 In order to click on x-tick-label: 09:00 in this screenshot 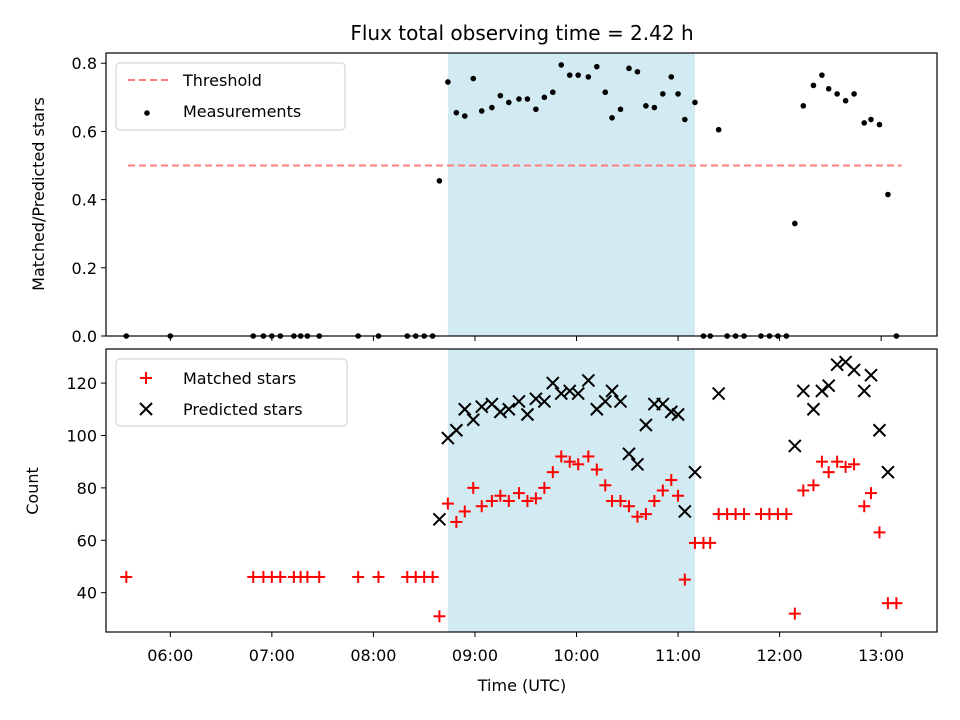, I will do `click(475, 655)`.